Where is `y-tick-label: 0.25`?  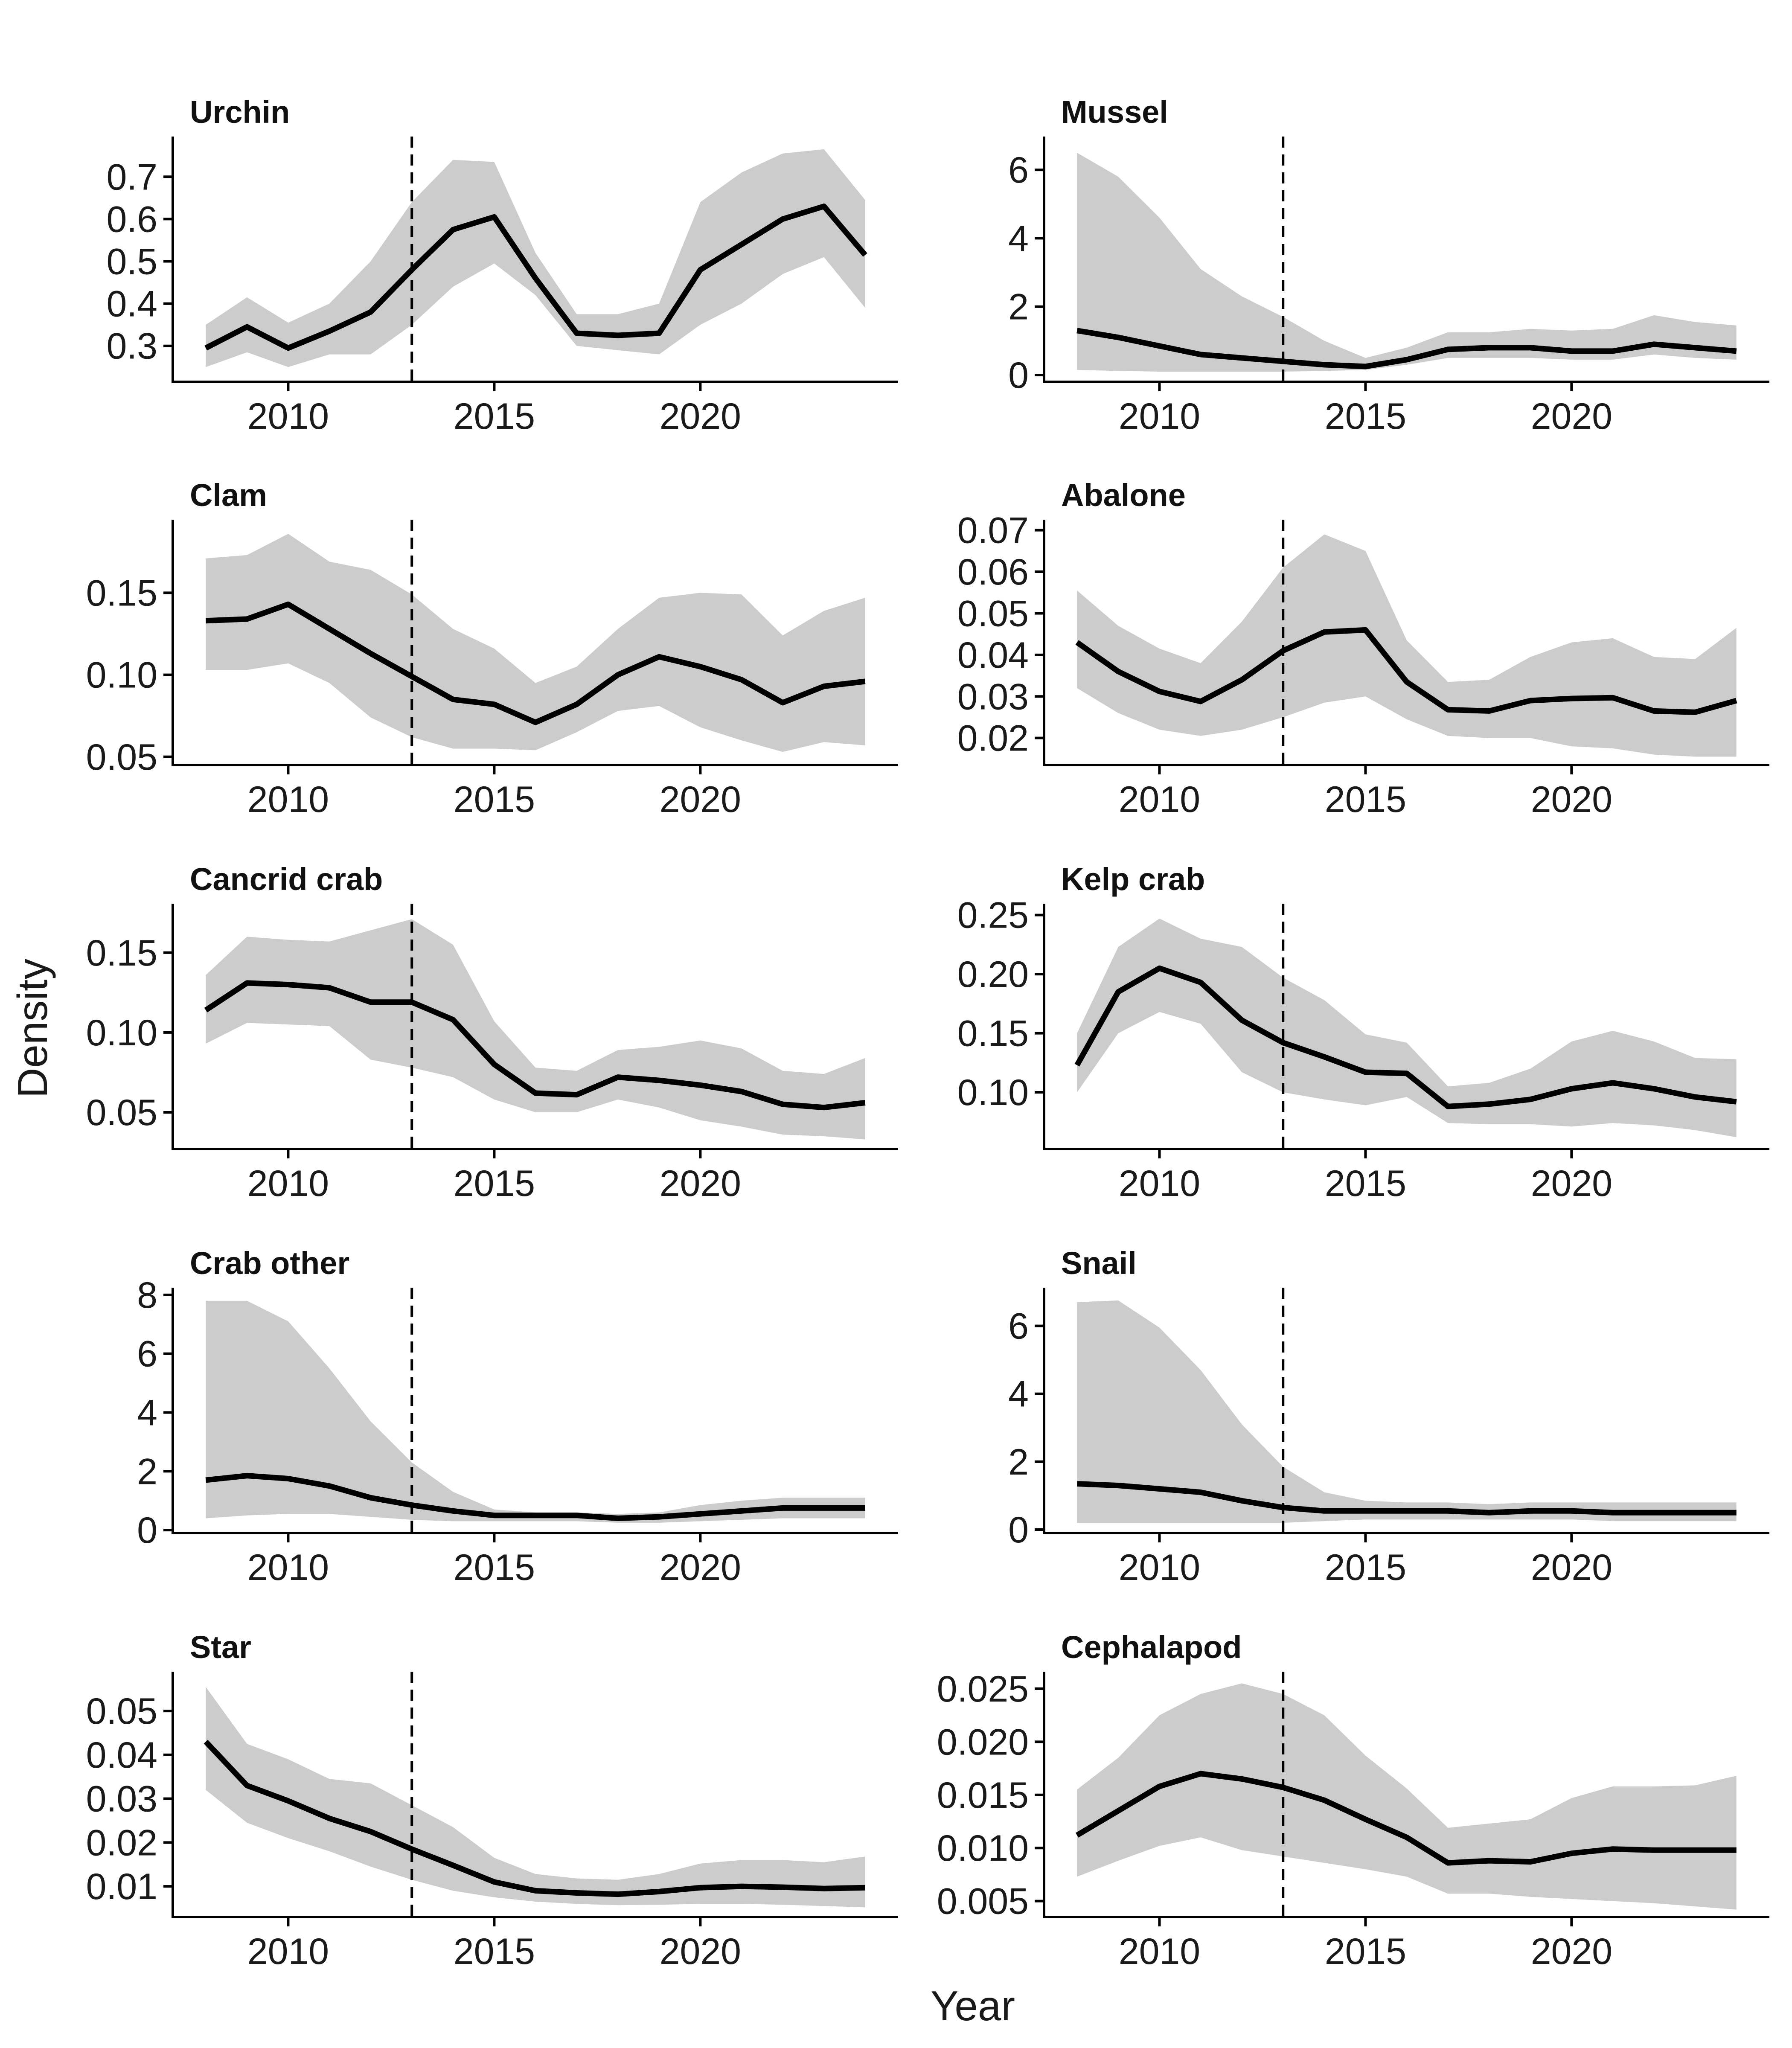 y-tick-label: 0.25 is located at coordinates (993, 916).